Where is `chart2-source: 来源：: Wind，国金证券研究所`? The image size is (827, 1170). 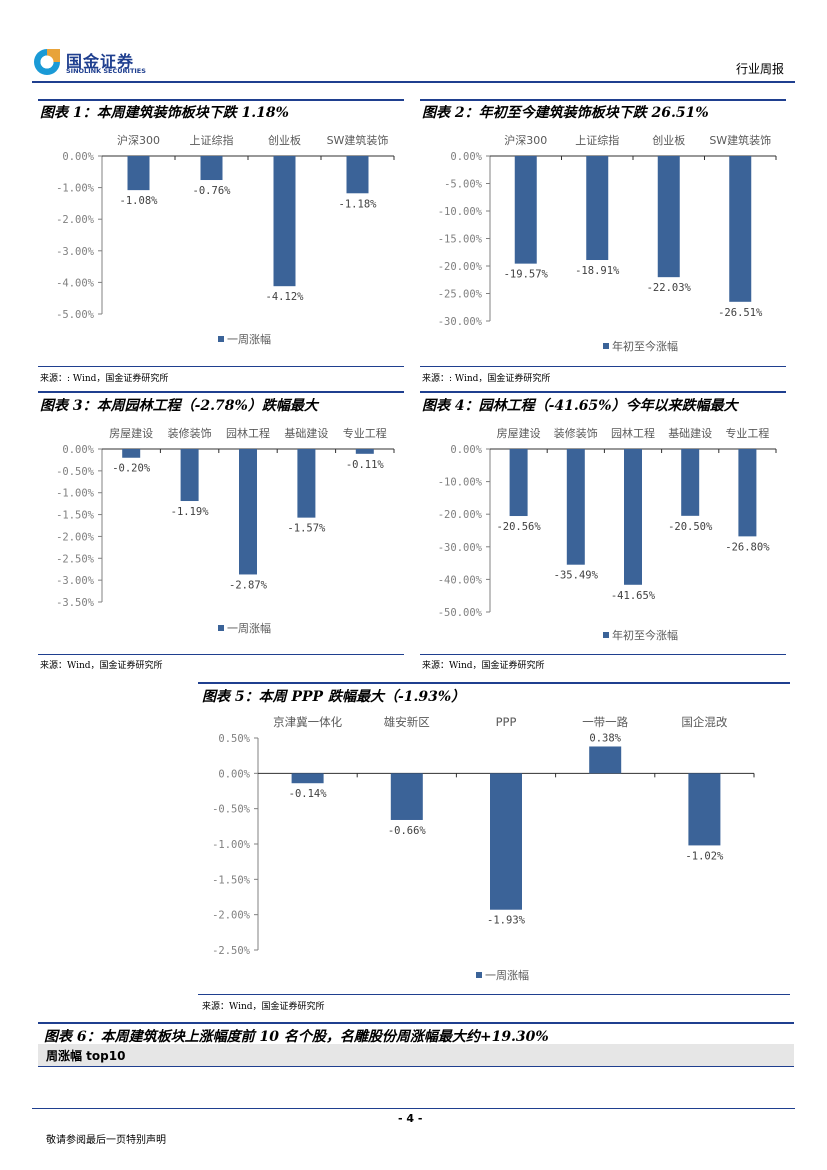
chart2-source: 来源：: Wind，国金证券研究所 is located at coordinates (486, 379).